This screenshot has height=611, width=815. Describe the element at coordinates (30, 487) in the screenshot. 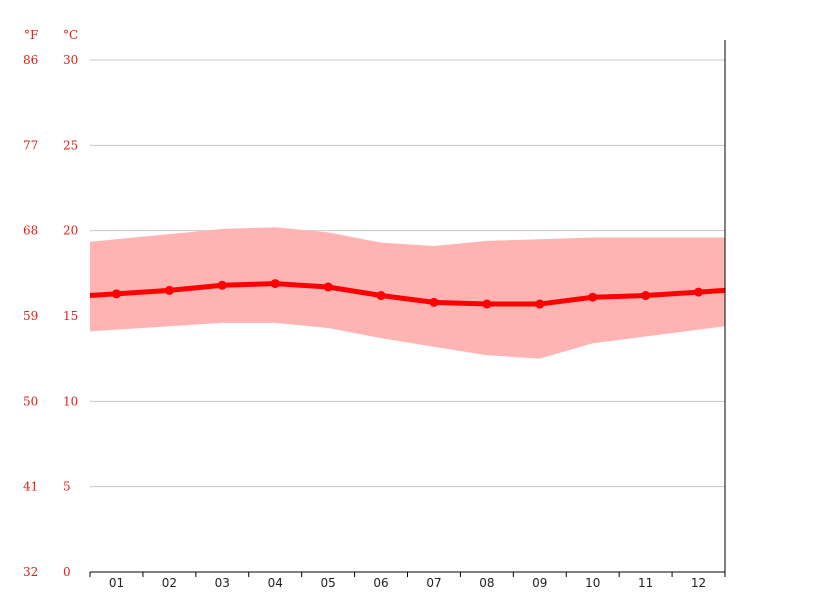

I see `y-tick-fahrenheit: 41` at that location.